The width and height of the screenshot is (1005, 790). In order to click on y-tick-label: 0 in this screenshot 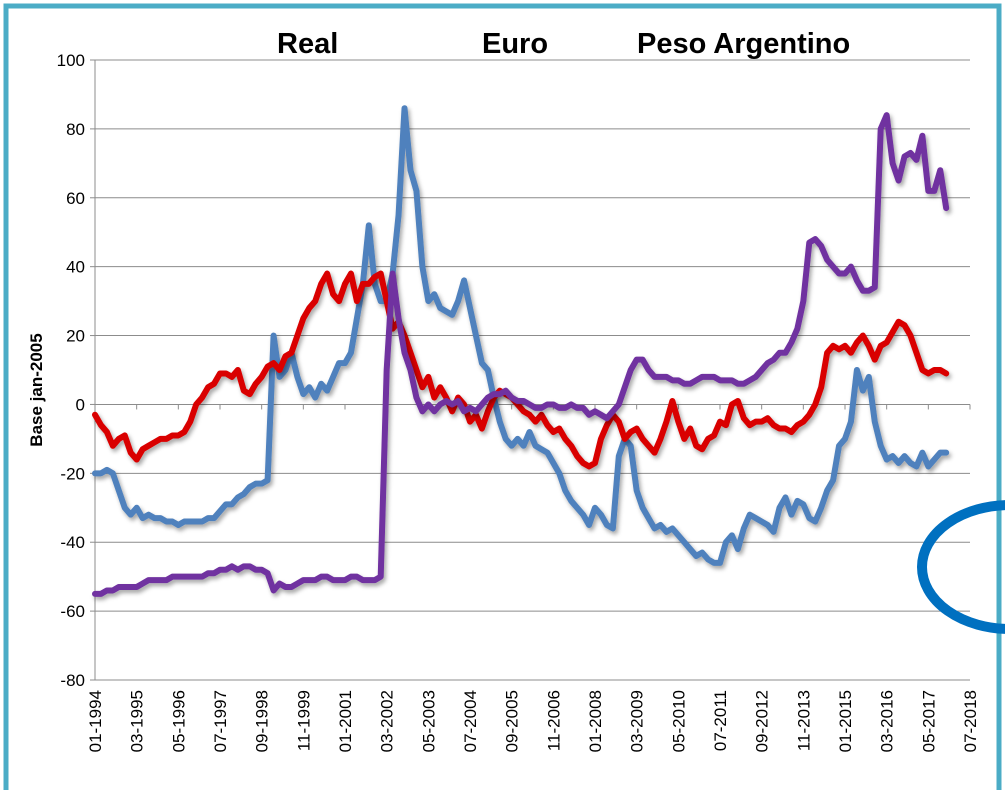, I will do `click(80, 404)`.